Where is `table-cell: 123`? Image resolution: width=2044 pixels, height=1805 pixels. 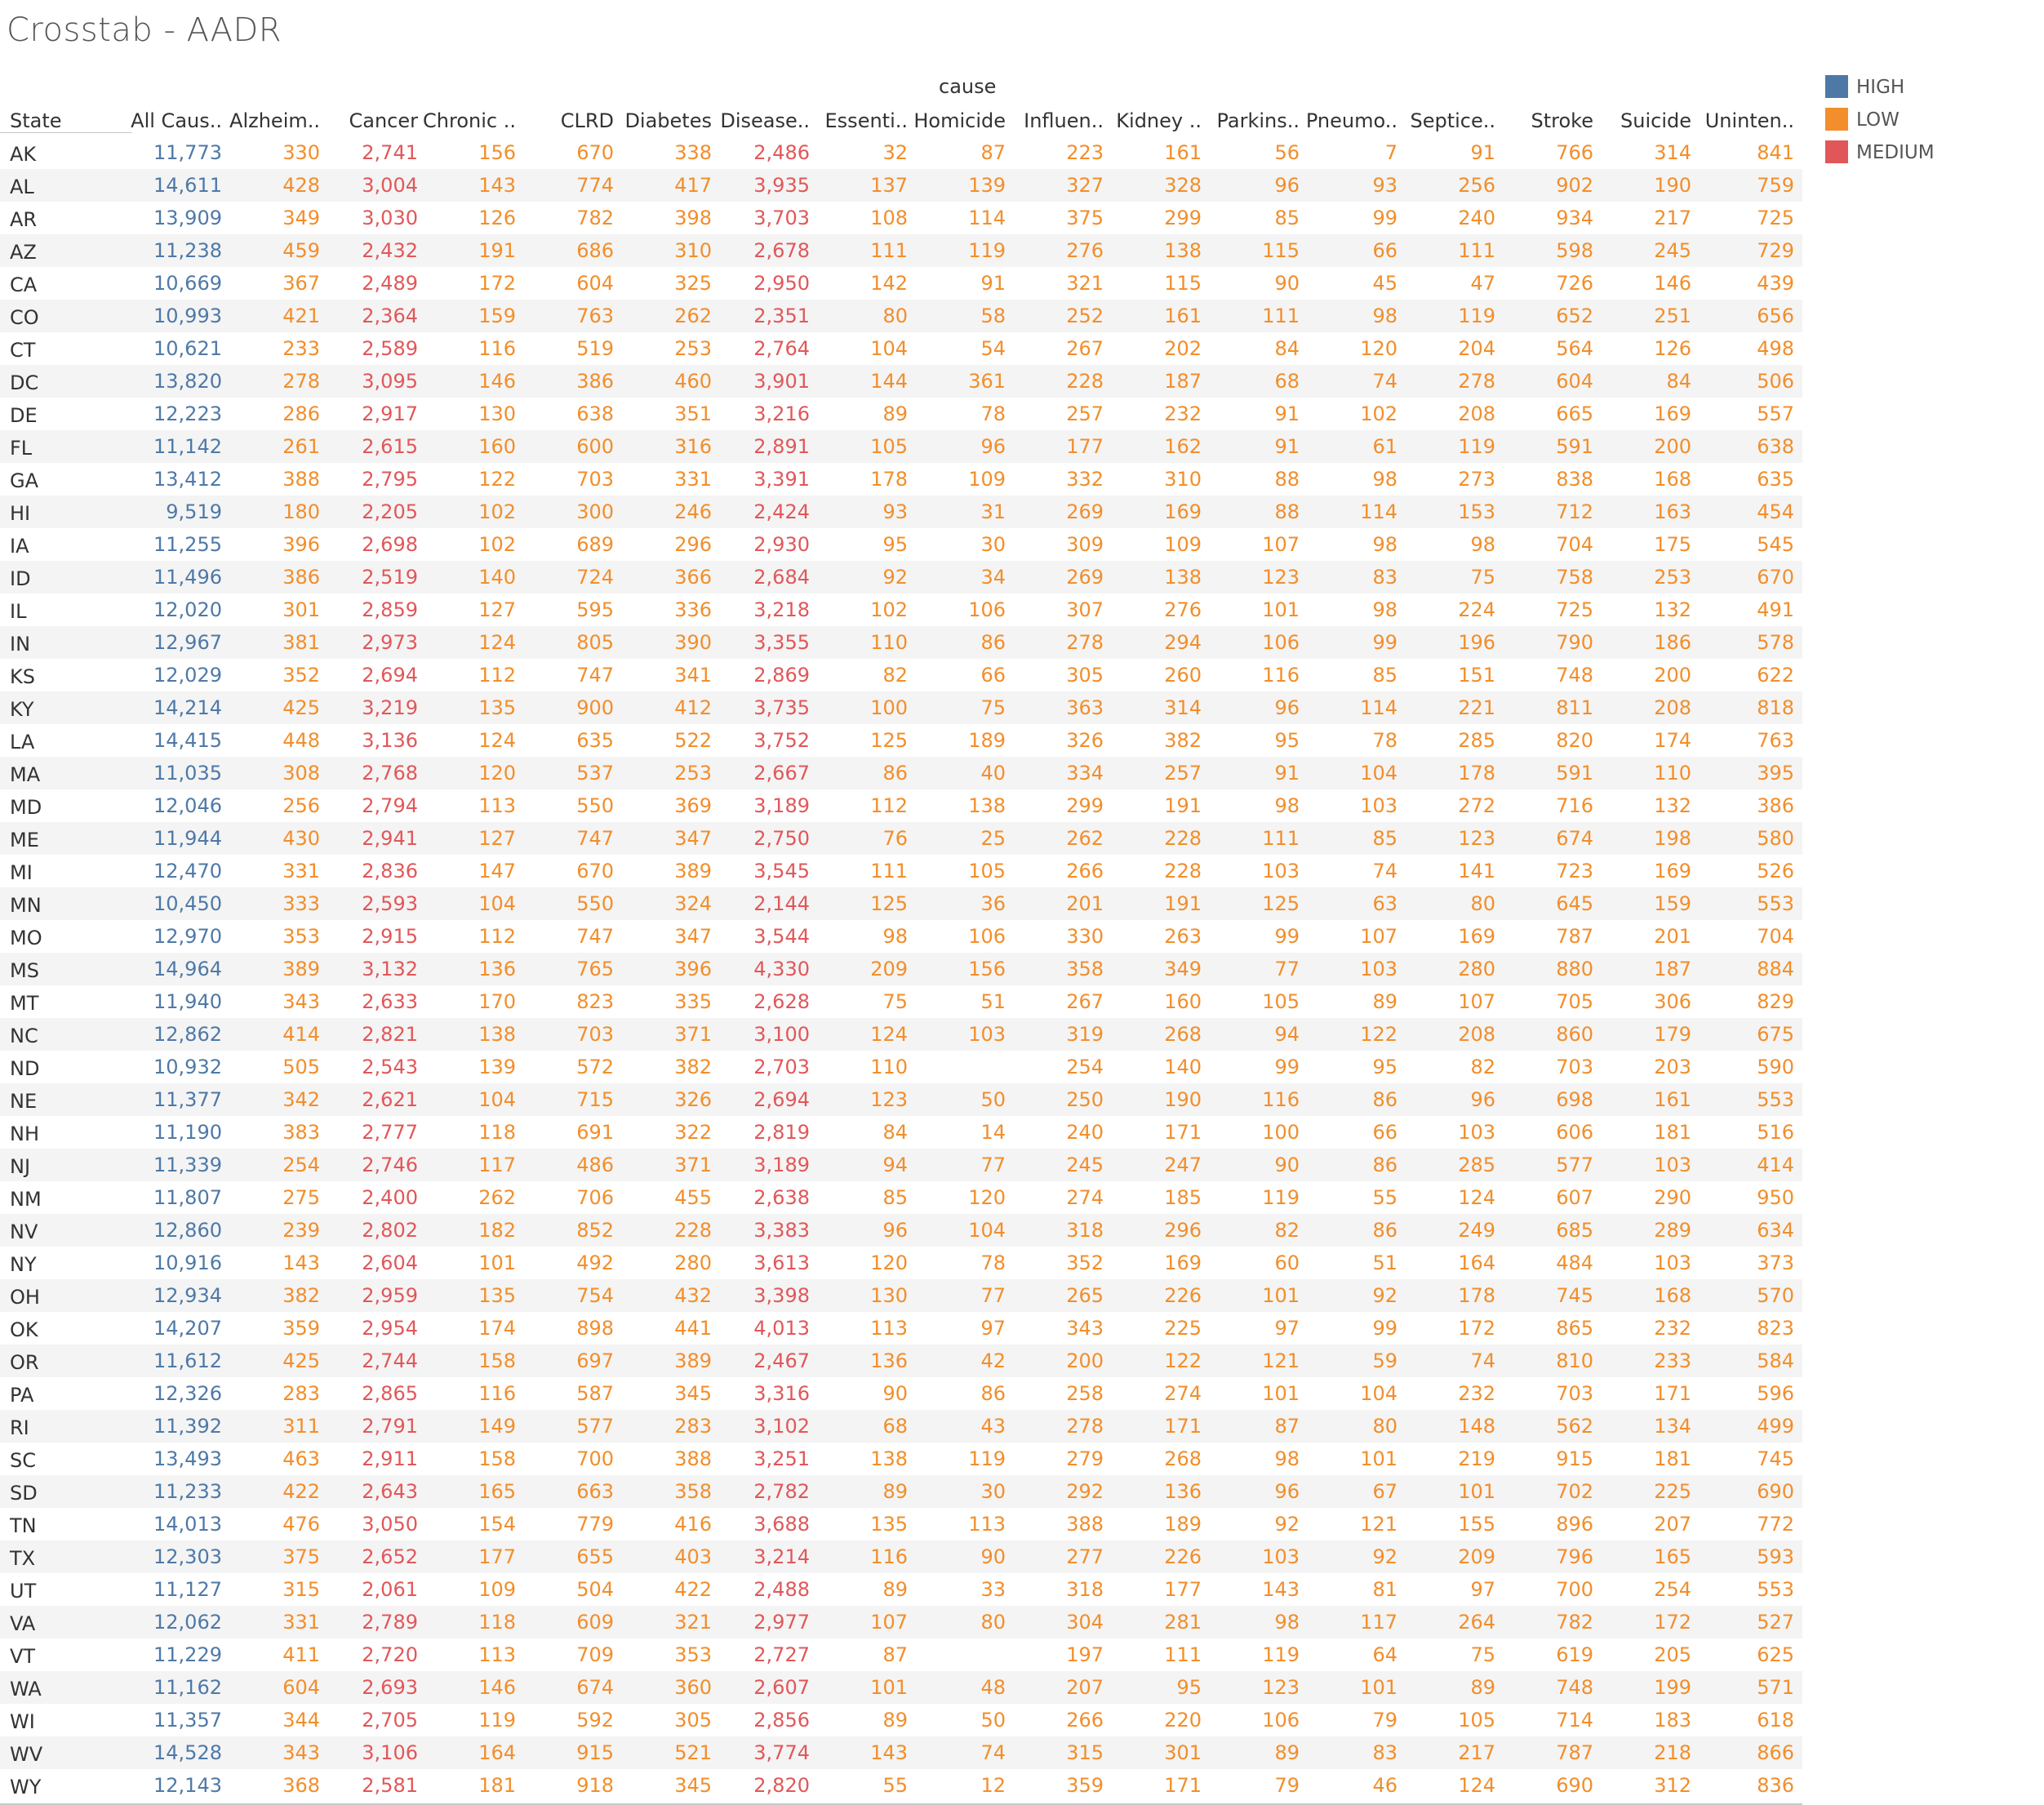 table-cell: 123 is located at coordinates (1281, 577).